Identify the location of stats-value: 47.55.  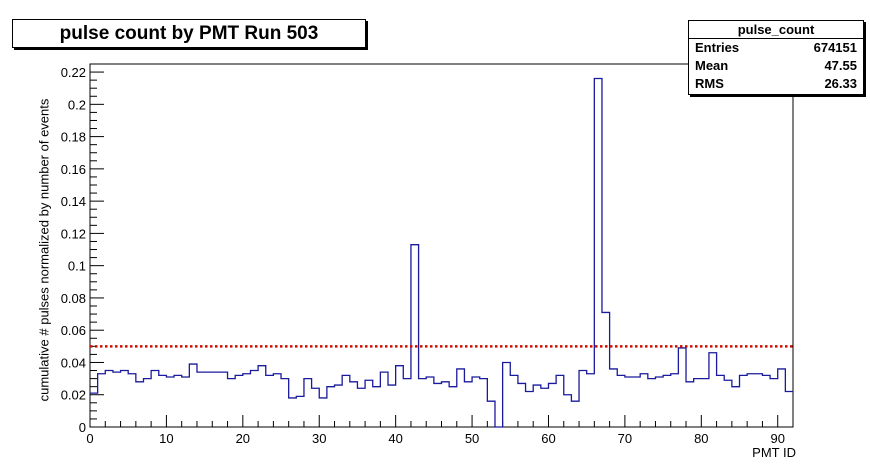
(840, 65).